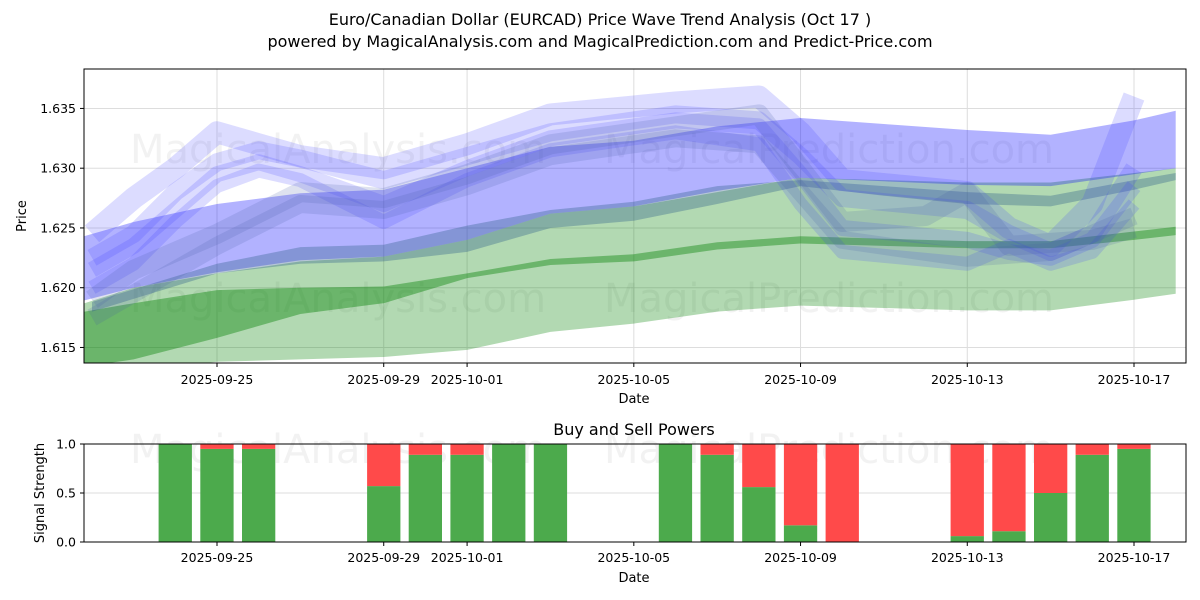 This screenshot has height=600, width=1200. Describe the element at coordinates (40, 493) in the screenshot. I see `bottom-y-axis-label: Signal Strength` at that location.